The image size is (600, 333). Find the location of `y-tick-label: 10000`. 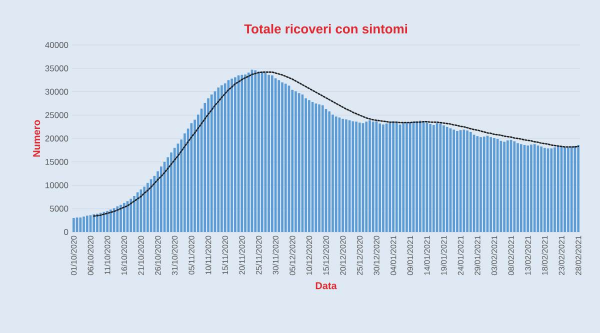

y-tick-label: 10000 is located at coordinates (57, 185).